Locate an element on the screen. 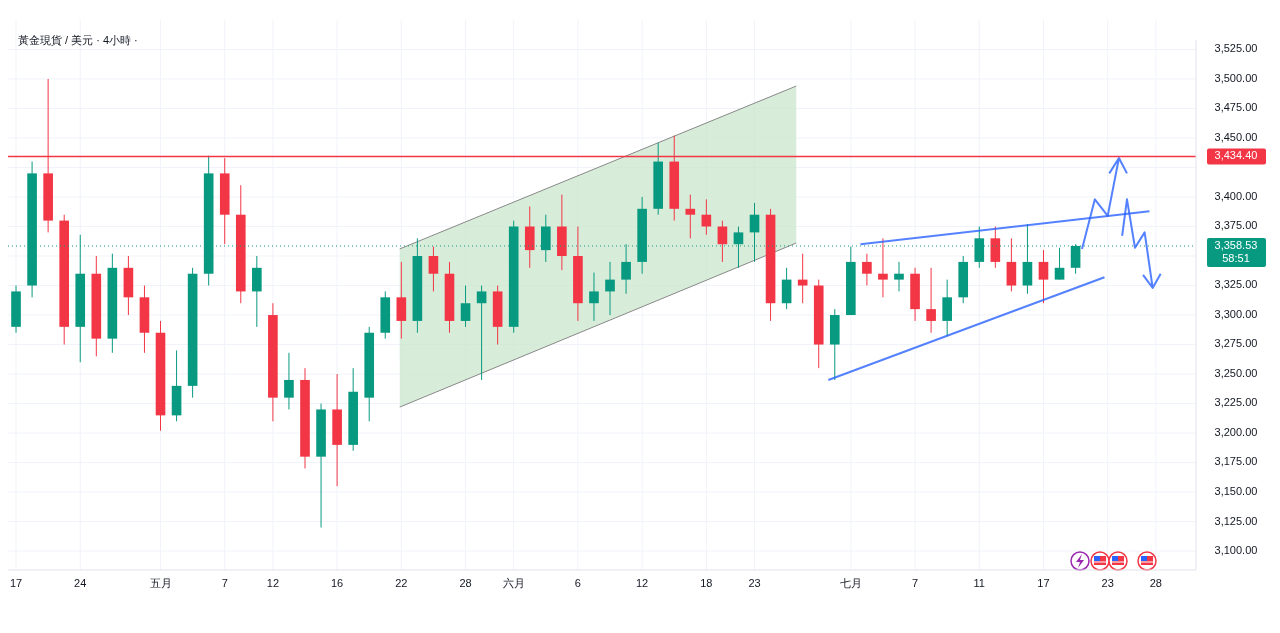 The width and height of the screenshot is (1280, 633). y-tick-label: 3,300.00 is located at coordinates (1236, 313).